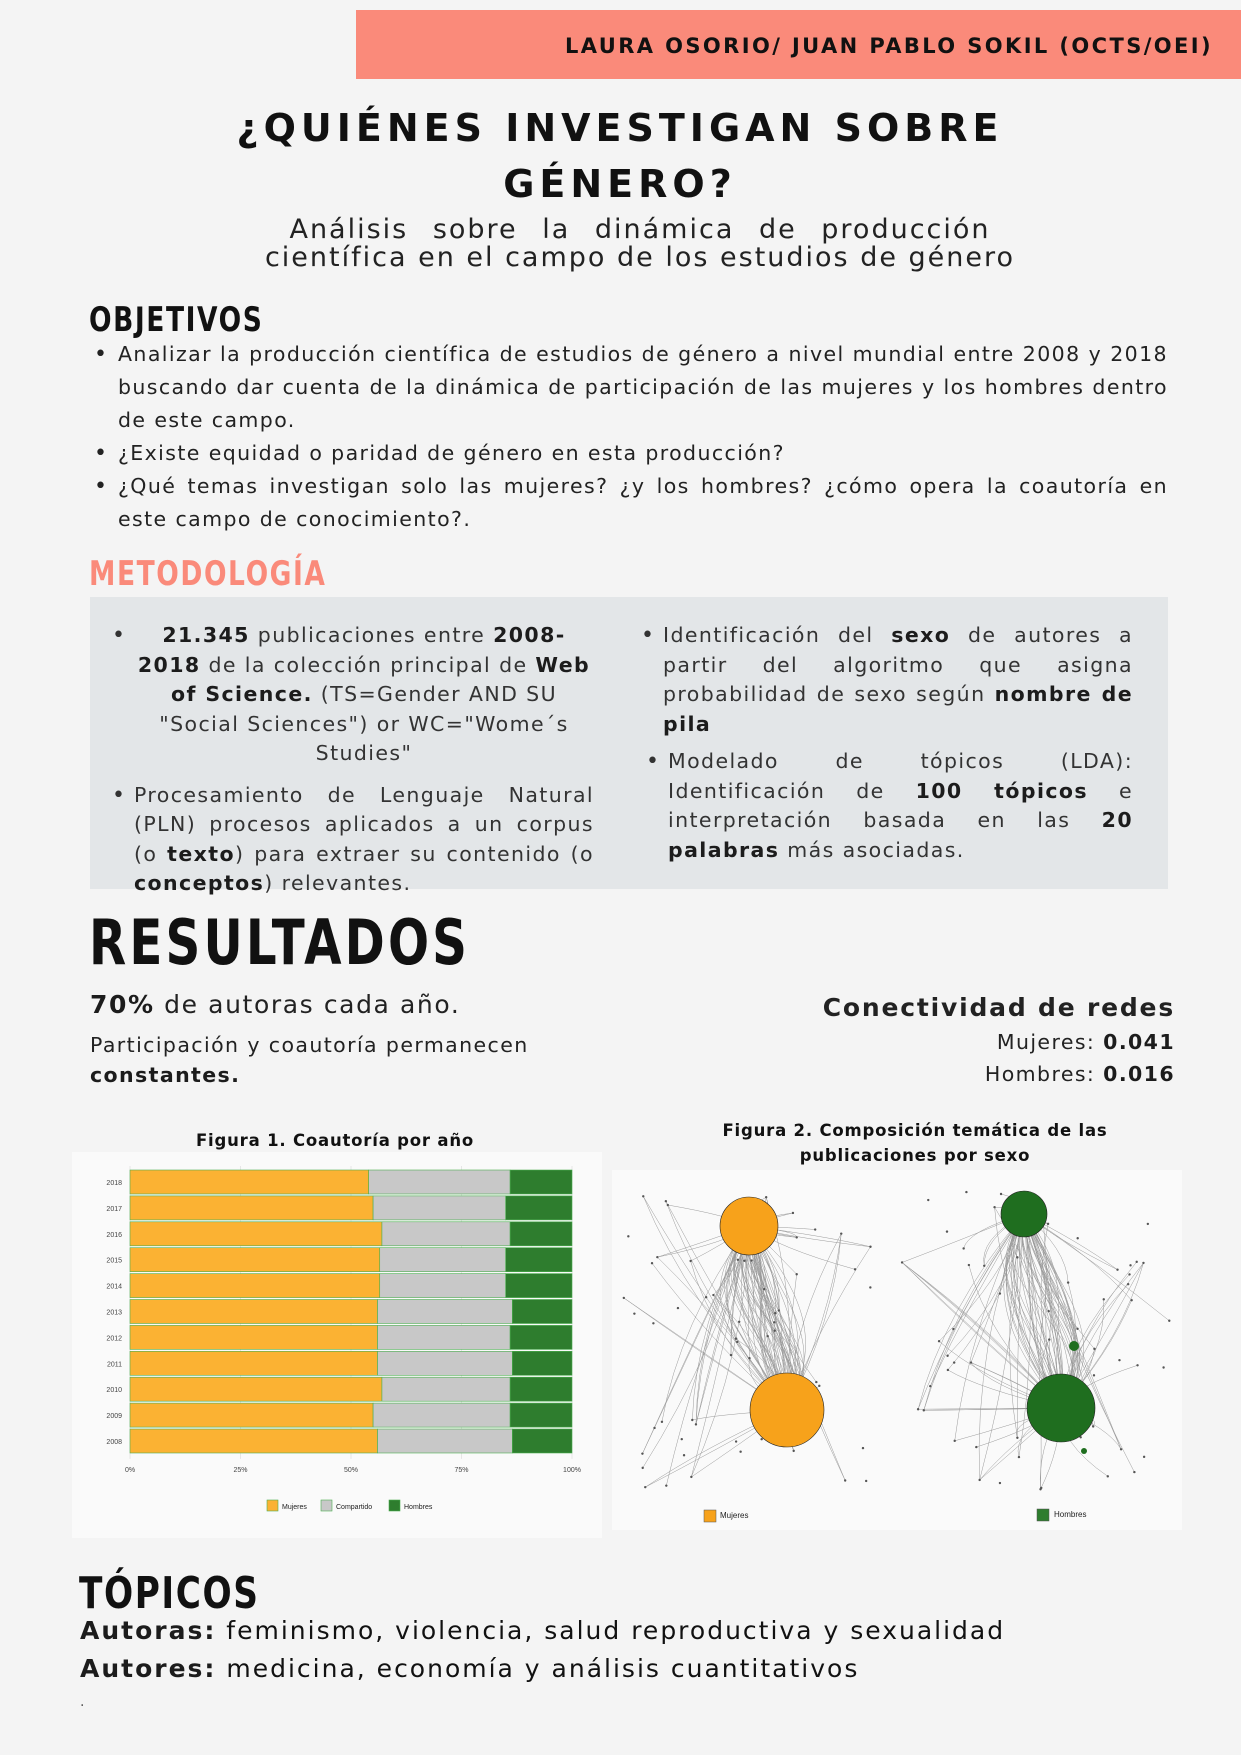  I want to click on y-tick-label: 2011, so click(114, 1364).